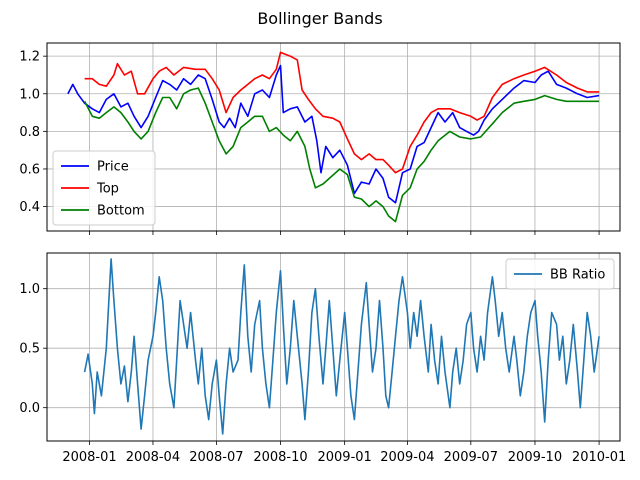 Image resolution: width=640 pixels, height=480 pixels. I want to click on legend-label: BB Ratio, so click(577, 275).